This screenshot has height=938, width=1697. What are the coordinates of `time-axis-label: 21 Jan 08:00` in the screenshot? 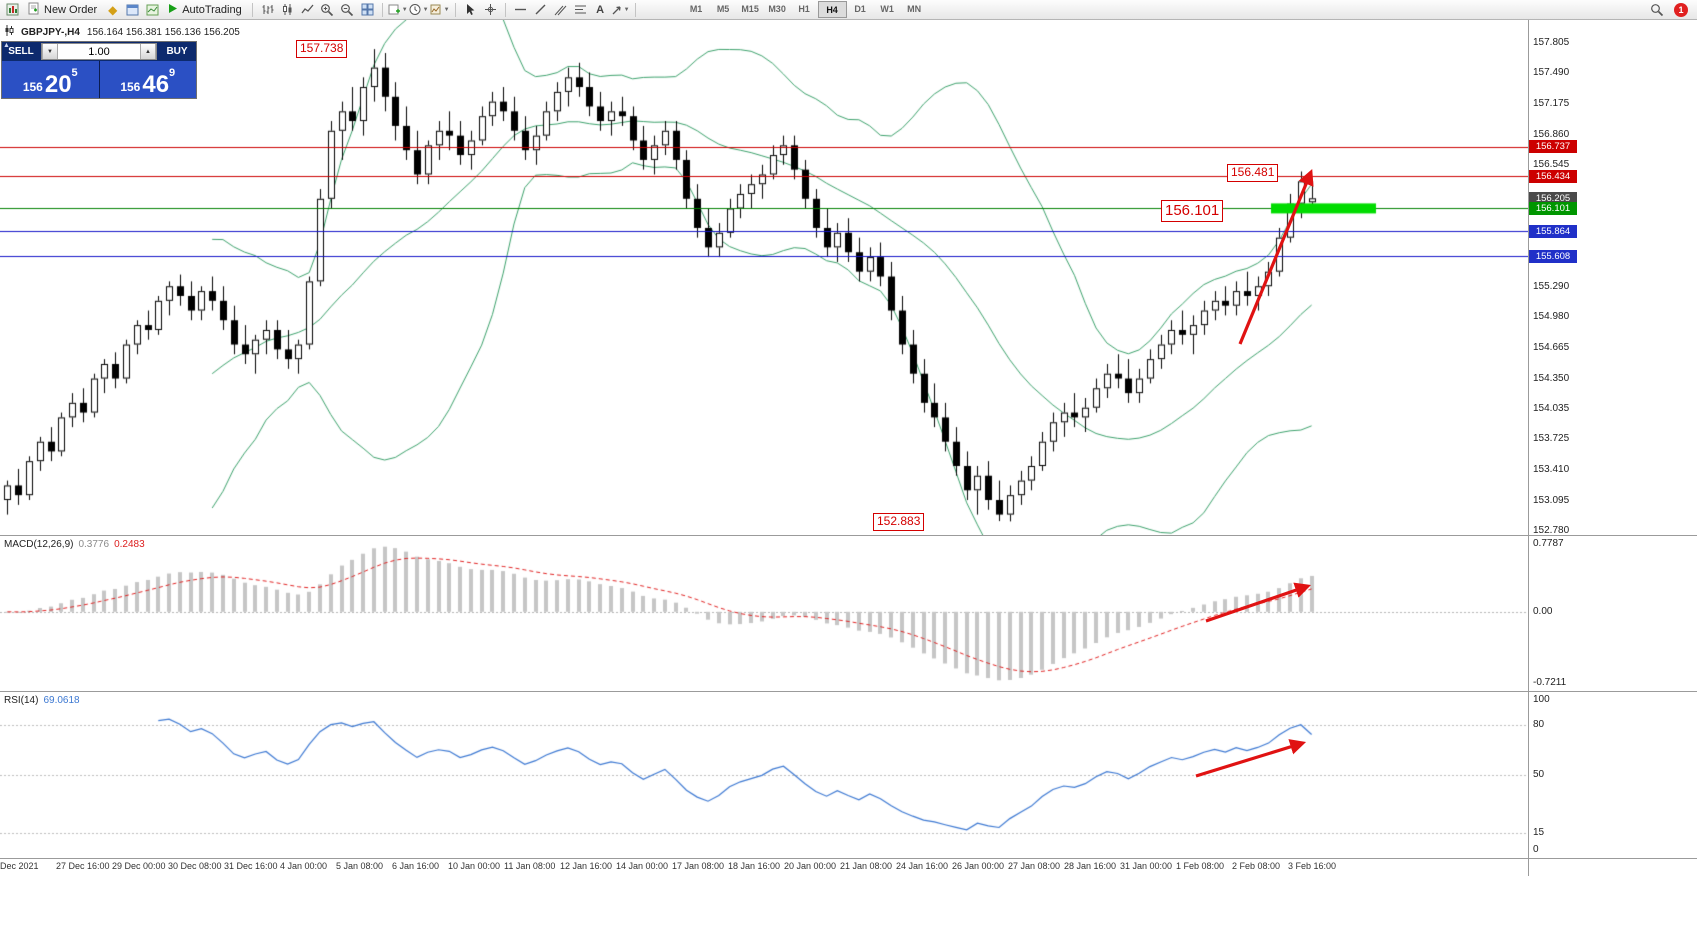 It's located at (866, 866).